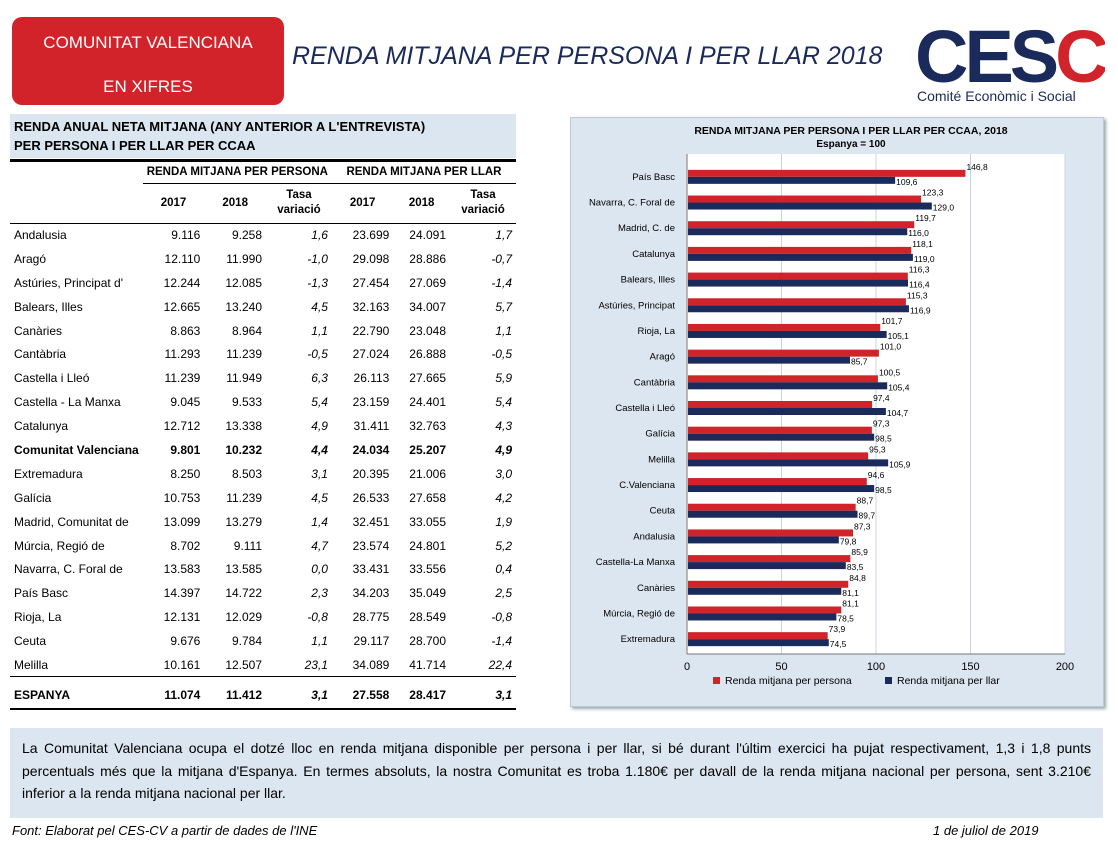  What do you see at coordinates (319, 426) in the screenshot?
I see `cell-pvar: 4,9` at bounding box center [319, 426].